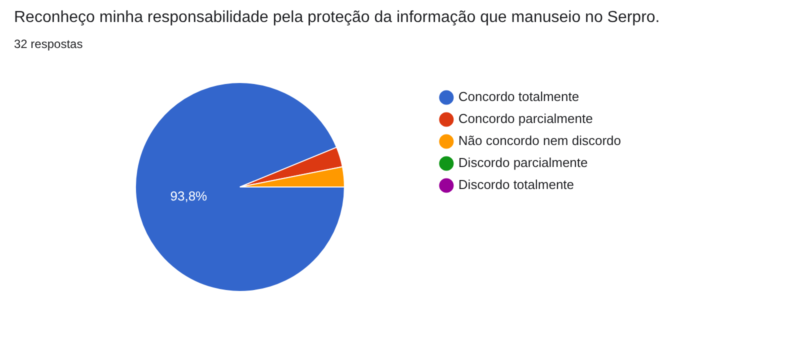 This screenshot has height=364, width=789. What do you see at coordinates (540, 140) in the screenshot?
I see `legend-label: Não concordo nem discordo` at bounding box center [540, 140].